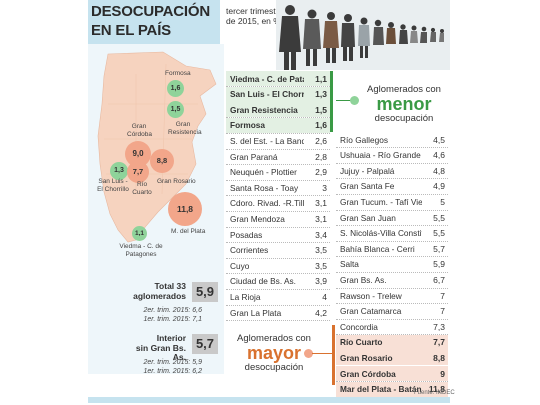 The width and height of the screenshot is (540, 405). Describe the element at coordinates (254, 156) in the screenshot. I see `row-name: Gran Paraná` at that location.